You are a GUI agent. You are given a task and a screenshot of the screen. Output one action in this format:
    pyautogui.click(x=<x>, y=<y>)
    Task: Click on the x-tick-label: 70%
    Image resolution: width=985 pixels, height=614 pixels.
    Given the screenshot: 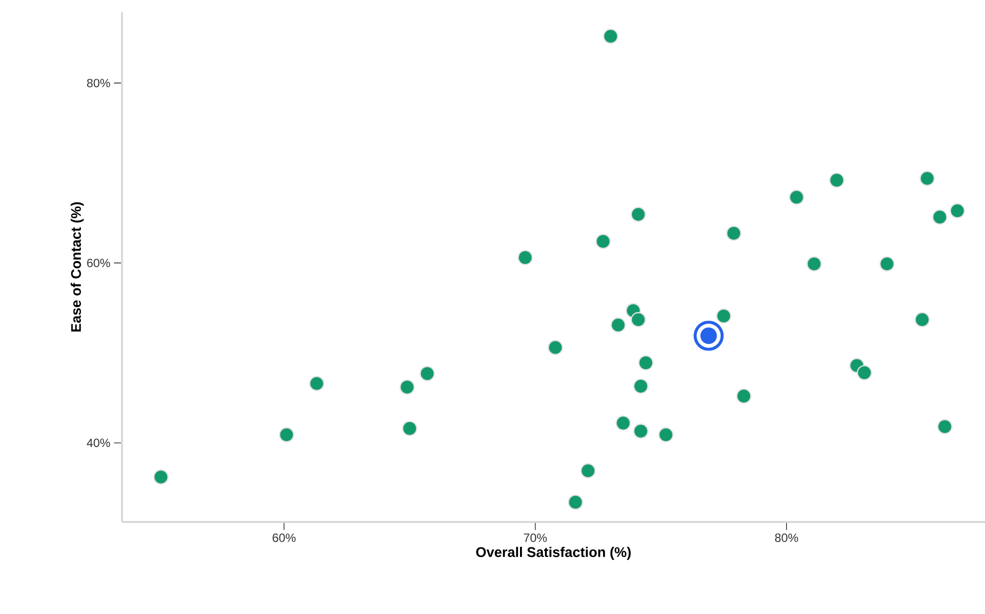 What is the action you would take?
    pyautogui.click(x=535, y=538)
    